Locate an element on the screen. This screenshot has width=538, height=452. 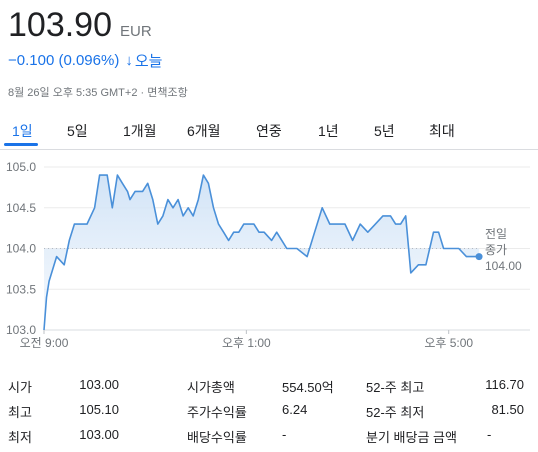
y-tick-label: 103.0 is located at coordinates (21, 330).